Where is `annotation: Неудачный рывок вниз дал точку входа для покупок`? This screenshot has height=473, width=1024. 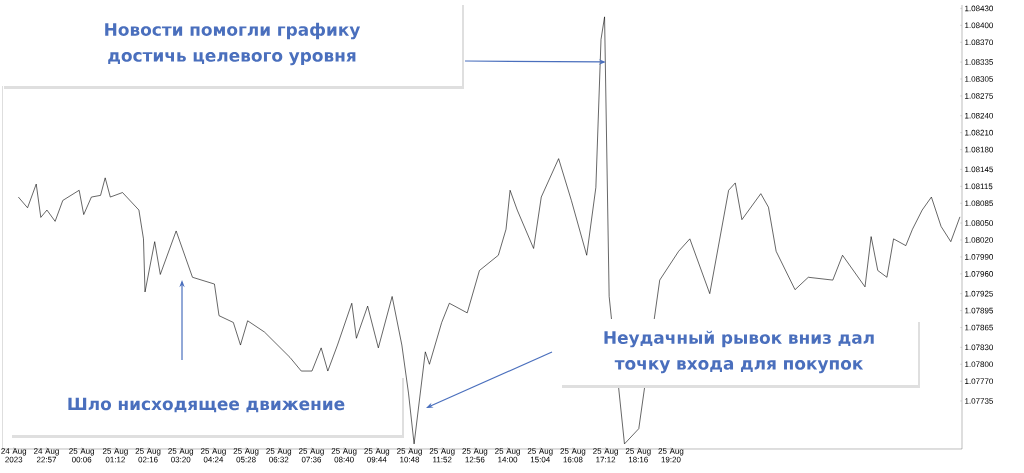 annotation: Неудачный рывок вниз дал точку входа для покупок is located at coordinates (739, 352).